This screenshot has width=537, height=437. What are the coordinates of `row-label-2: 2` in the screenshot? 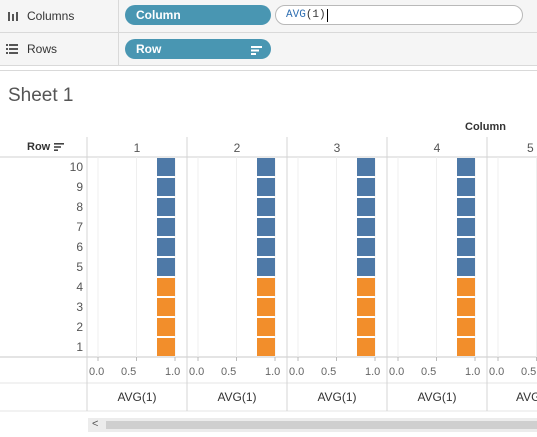 It's located at (79, 327).